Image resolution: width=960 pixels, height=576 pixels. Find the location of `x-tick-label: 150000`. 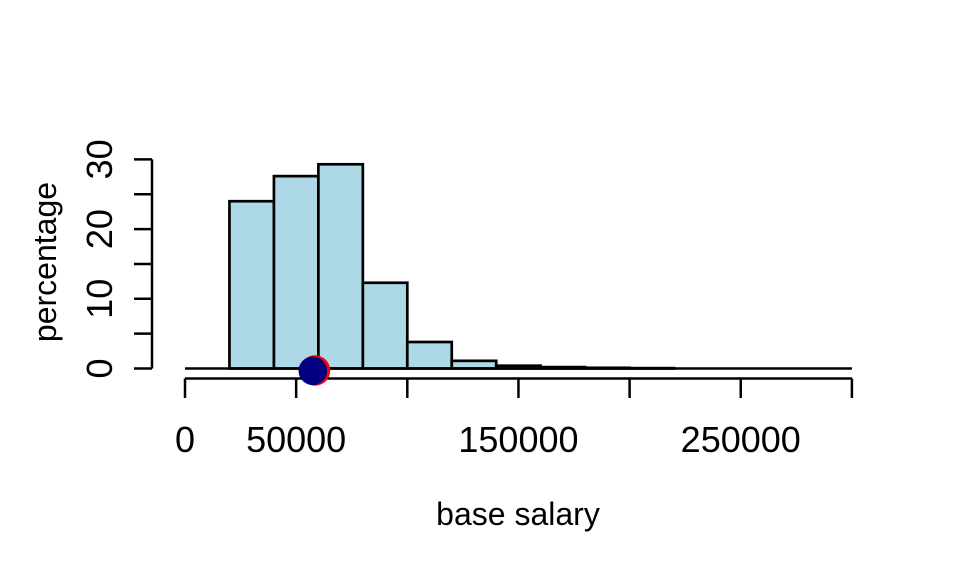

x-tick-label: 150000 is located at coordinates (518, 439).